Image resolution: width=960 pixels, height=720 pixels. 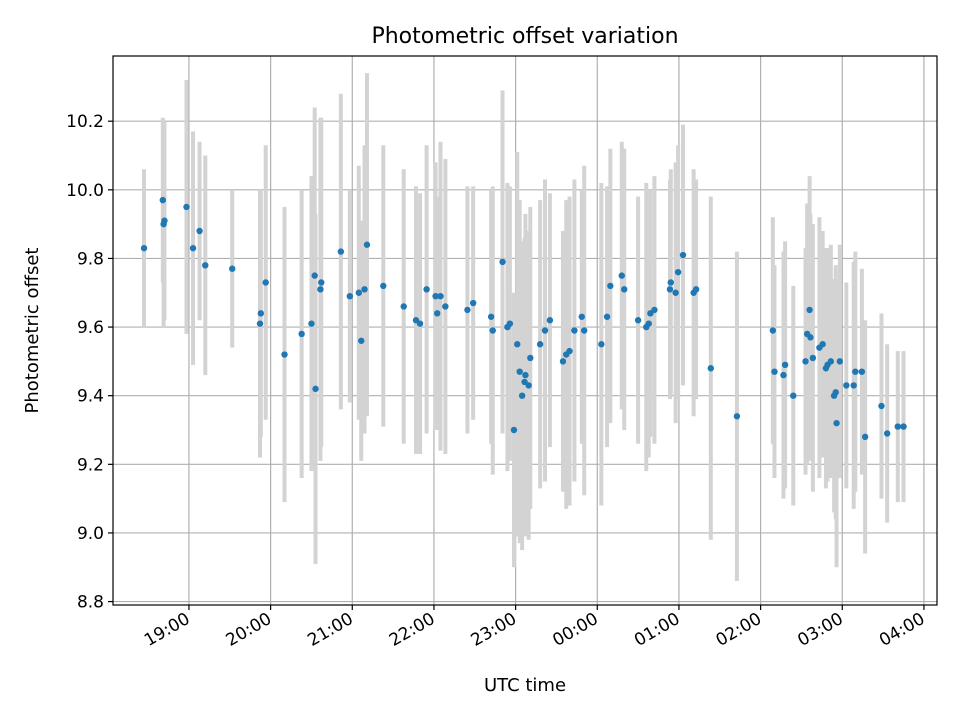 I want to click on y-tick-label: 9.6, so click(x=90, y=328).